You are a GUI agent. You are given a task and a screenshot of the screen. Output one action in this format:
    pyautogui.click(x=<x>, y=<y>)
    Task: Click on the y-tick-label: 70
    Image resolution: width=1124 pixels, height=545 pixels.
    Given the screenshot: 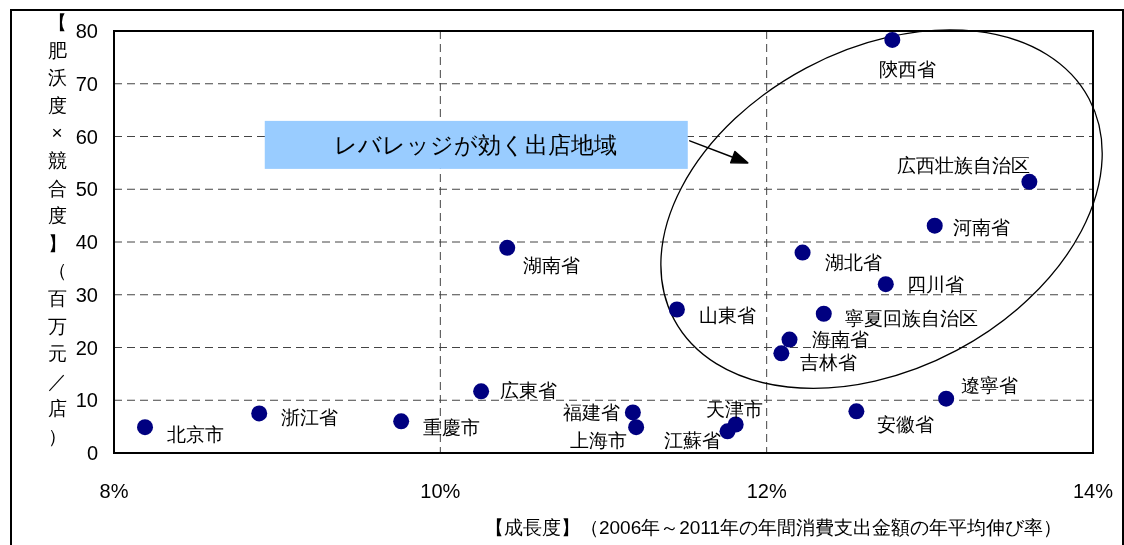 What is the action you would take?
    pyautogui.click(x=86, y=83)
    